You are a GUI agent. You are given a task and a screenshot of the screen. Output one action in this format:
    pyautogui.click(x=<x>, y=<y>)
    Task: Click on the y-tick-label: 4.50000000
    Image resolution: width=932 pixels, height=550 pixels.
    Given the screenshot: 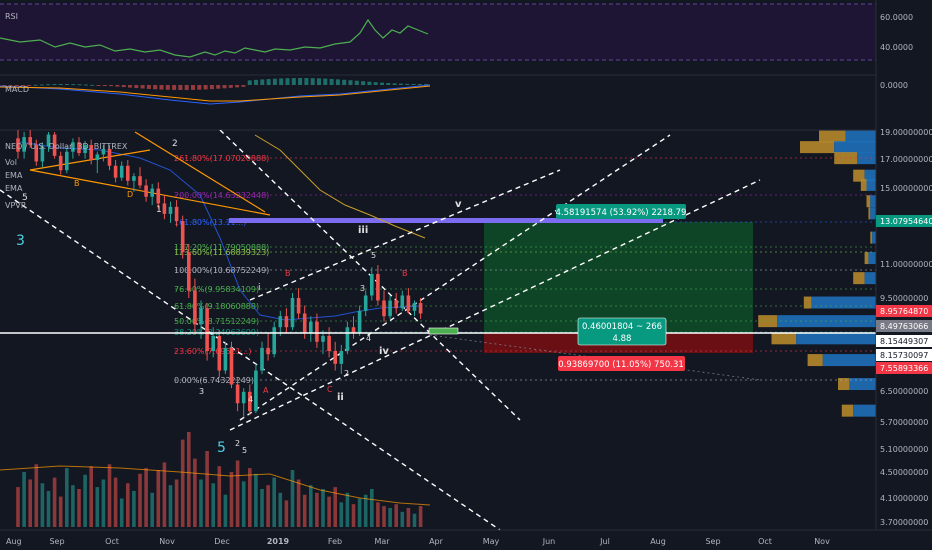 What is the action you would take?
    pyautogui.click(x=904, y=472)
    